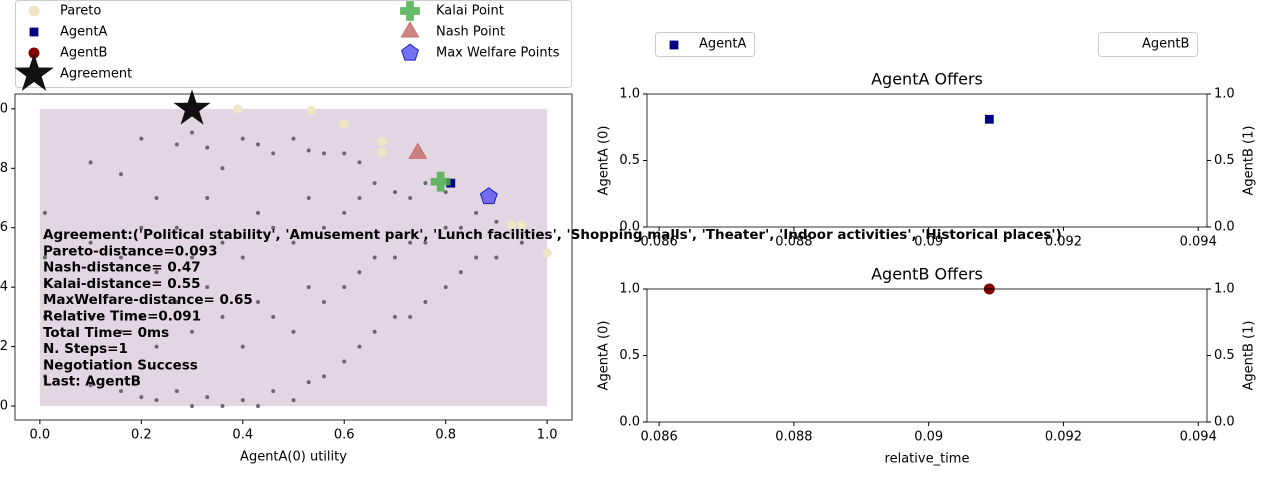 The image size is (1280, 480). I want to click on legend-label: Nash Point, so click(470, 32).